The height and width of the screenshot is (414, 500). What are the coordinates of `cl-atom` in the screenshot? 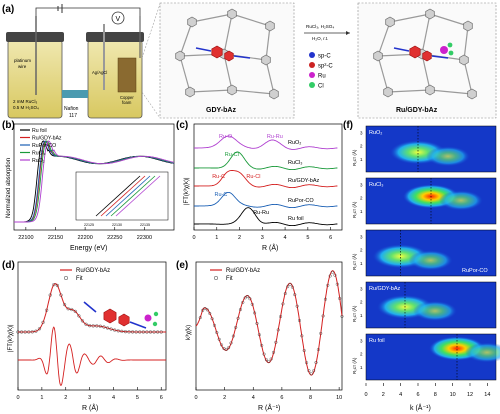 It's located at (155, 324).